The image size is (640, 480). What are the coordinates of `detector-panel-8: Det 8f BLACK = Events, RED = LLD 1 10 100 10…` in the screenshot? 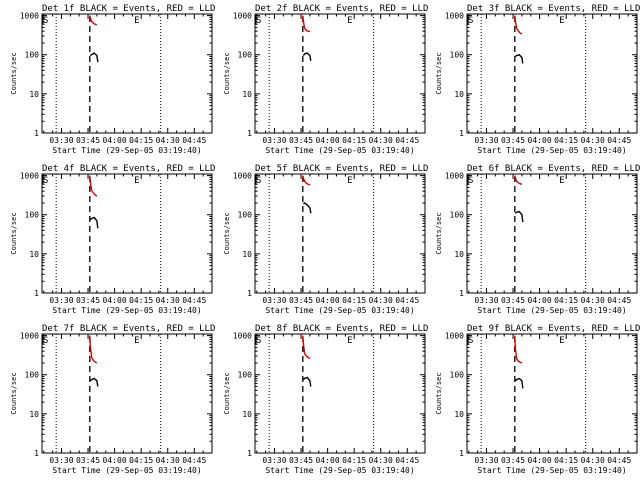 It's located at (325, 399).